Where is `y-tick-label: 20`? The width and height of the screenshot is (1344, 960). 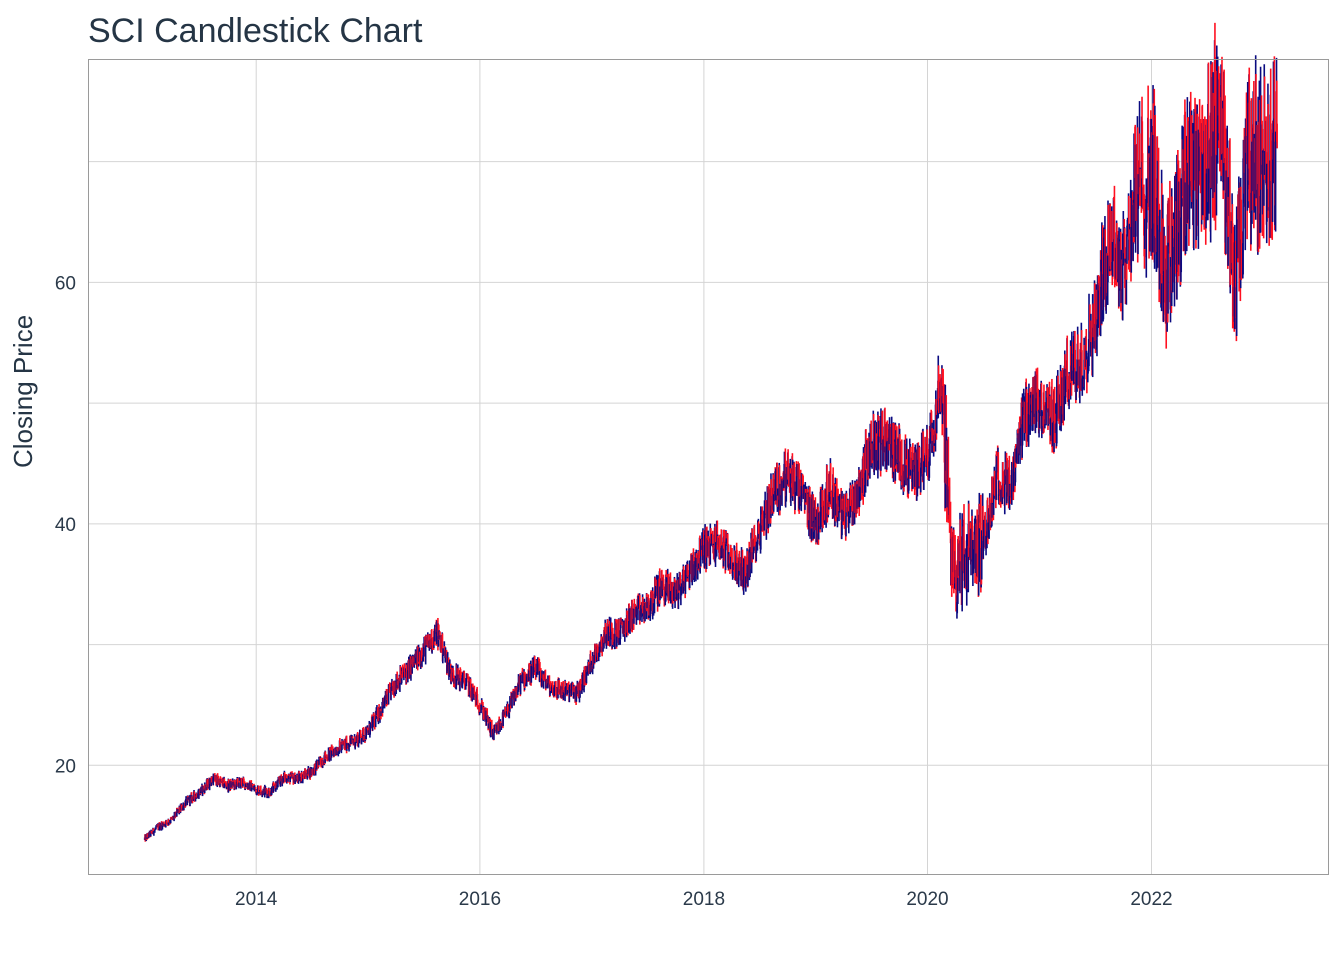
y-tick-label: 20 is located at coordinates (65, 766).